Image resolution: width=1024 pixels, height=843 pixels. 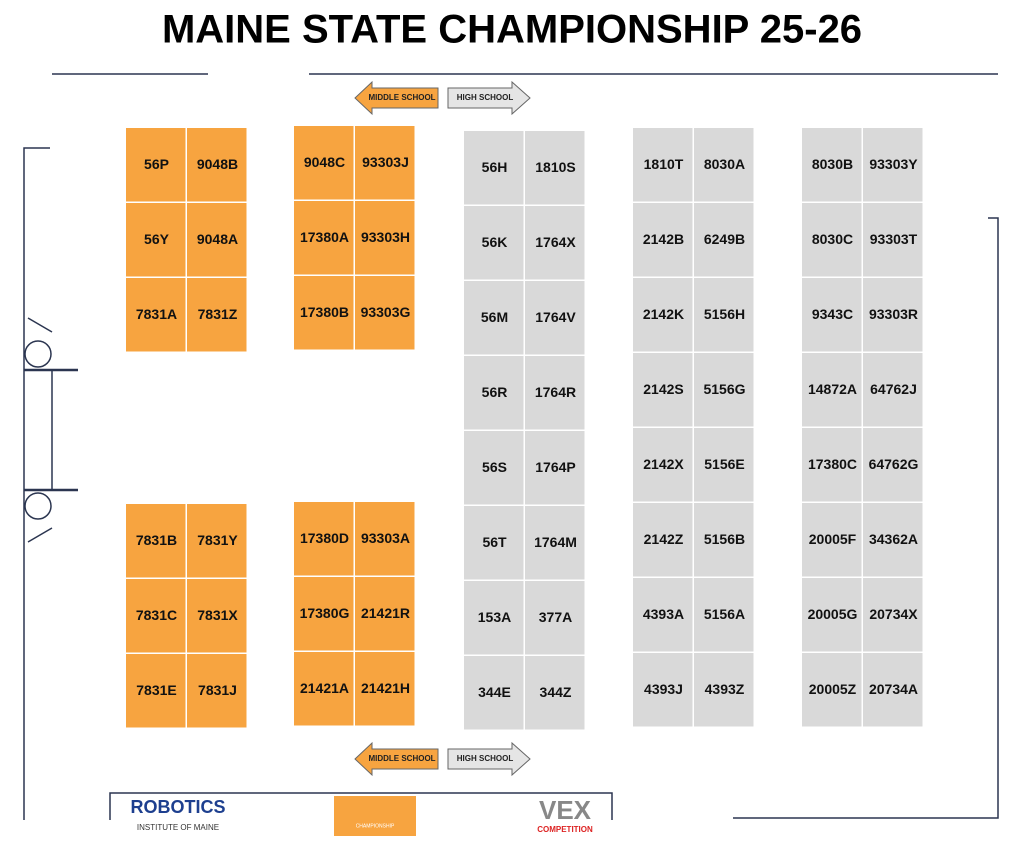 I want to click on team-number: 4393A, so click(x=663, y=614).